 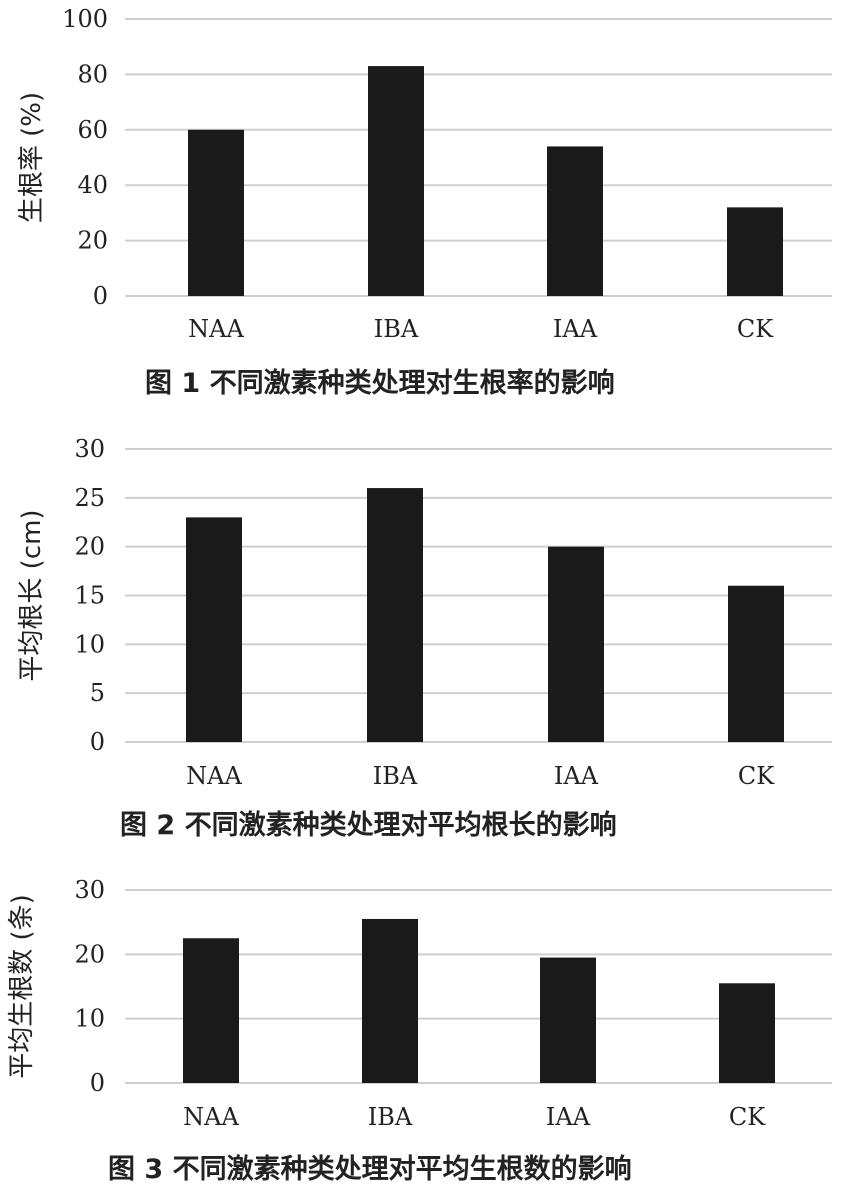 What do you see at coordinates (85, 19) in the screenshot?
I see `y-tick-label: 100` at bounding box center [85, 19].